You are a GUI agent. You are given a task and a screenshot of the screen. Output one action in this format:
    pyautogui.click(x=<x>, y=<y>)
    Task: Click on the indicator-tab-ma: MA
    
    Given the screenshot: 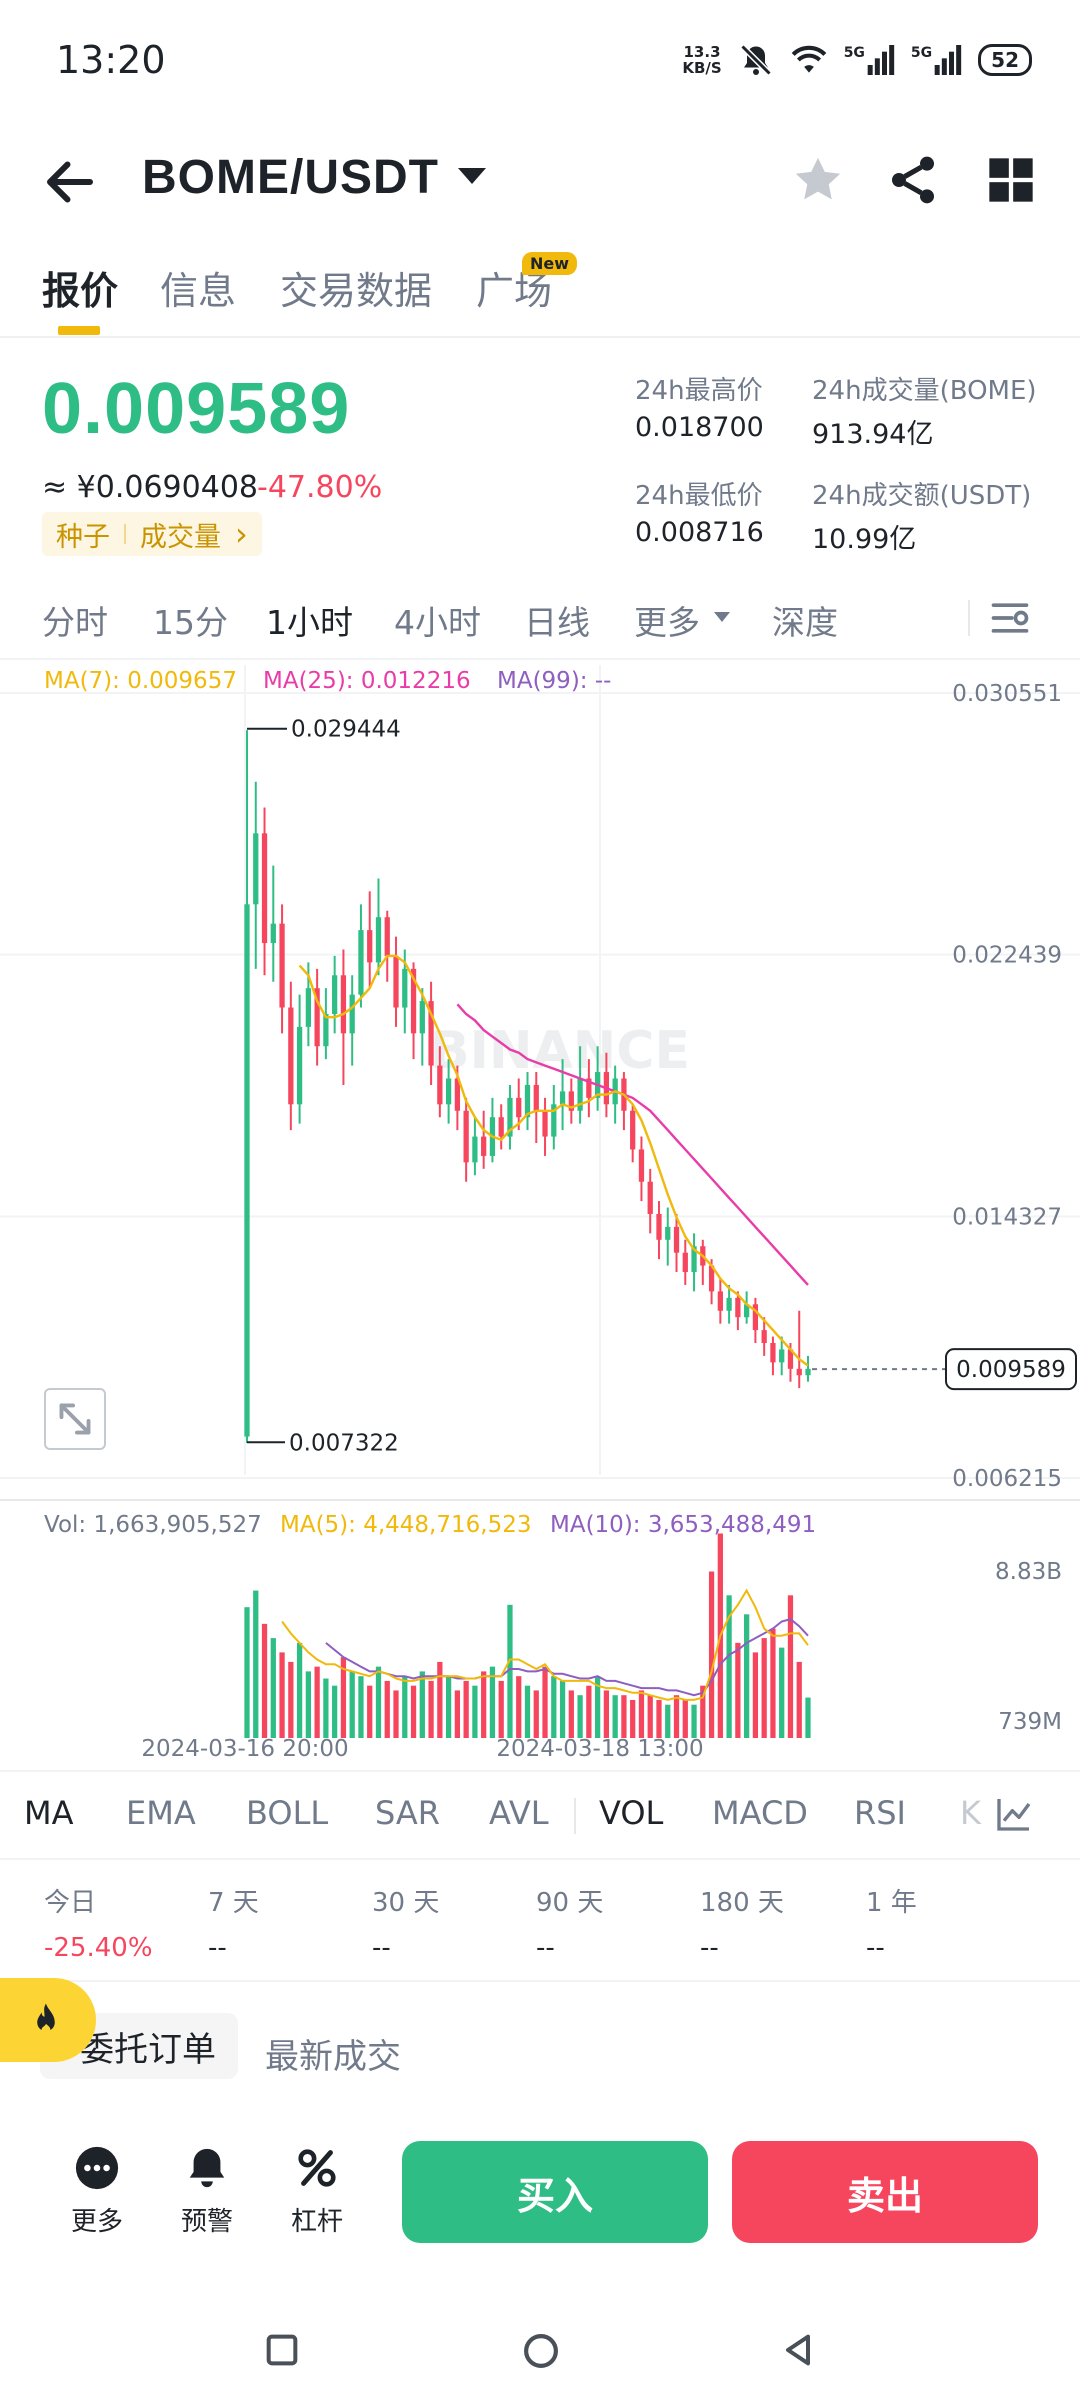 What is the action you would take?
    pyautogui.click(x=49, y=1813)
    